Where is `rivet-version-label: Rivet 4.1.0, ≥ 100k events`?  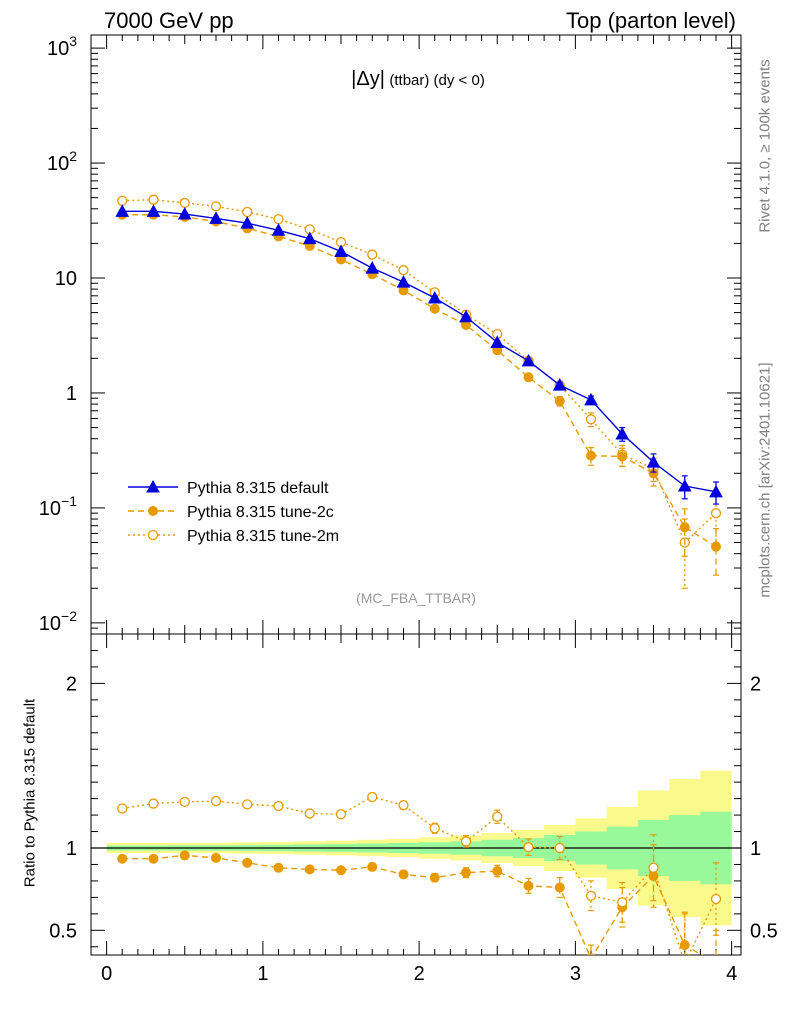 rivet-version-label: Rivet 4.1.0, ≥ 100k events is located at coordinates (765, 146).